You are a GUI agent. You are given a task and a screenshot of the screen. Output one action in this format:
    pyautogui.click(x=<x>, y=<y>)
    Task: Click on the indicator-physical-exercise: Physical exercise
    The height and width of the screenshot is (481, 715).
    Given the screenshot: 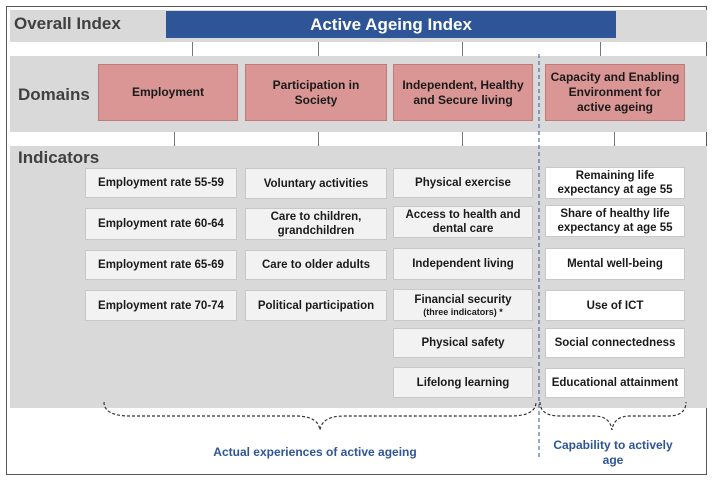 What is the action you would take?
    pyautogui.click(x=463, y=183)
    